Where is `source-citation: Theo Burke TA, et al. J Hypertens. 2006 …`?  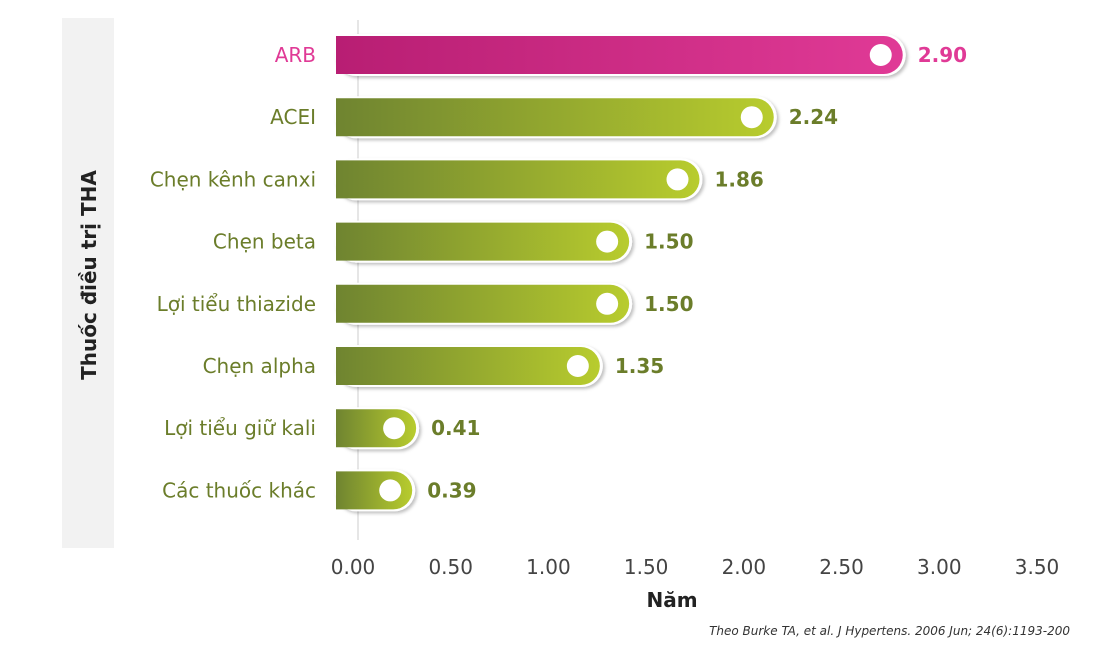
source-citation: Theo Burke TA, et al. J Hypertens. 2006 … is located at coordinates (889, 631).